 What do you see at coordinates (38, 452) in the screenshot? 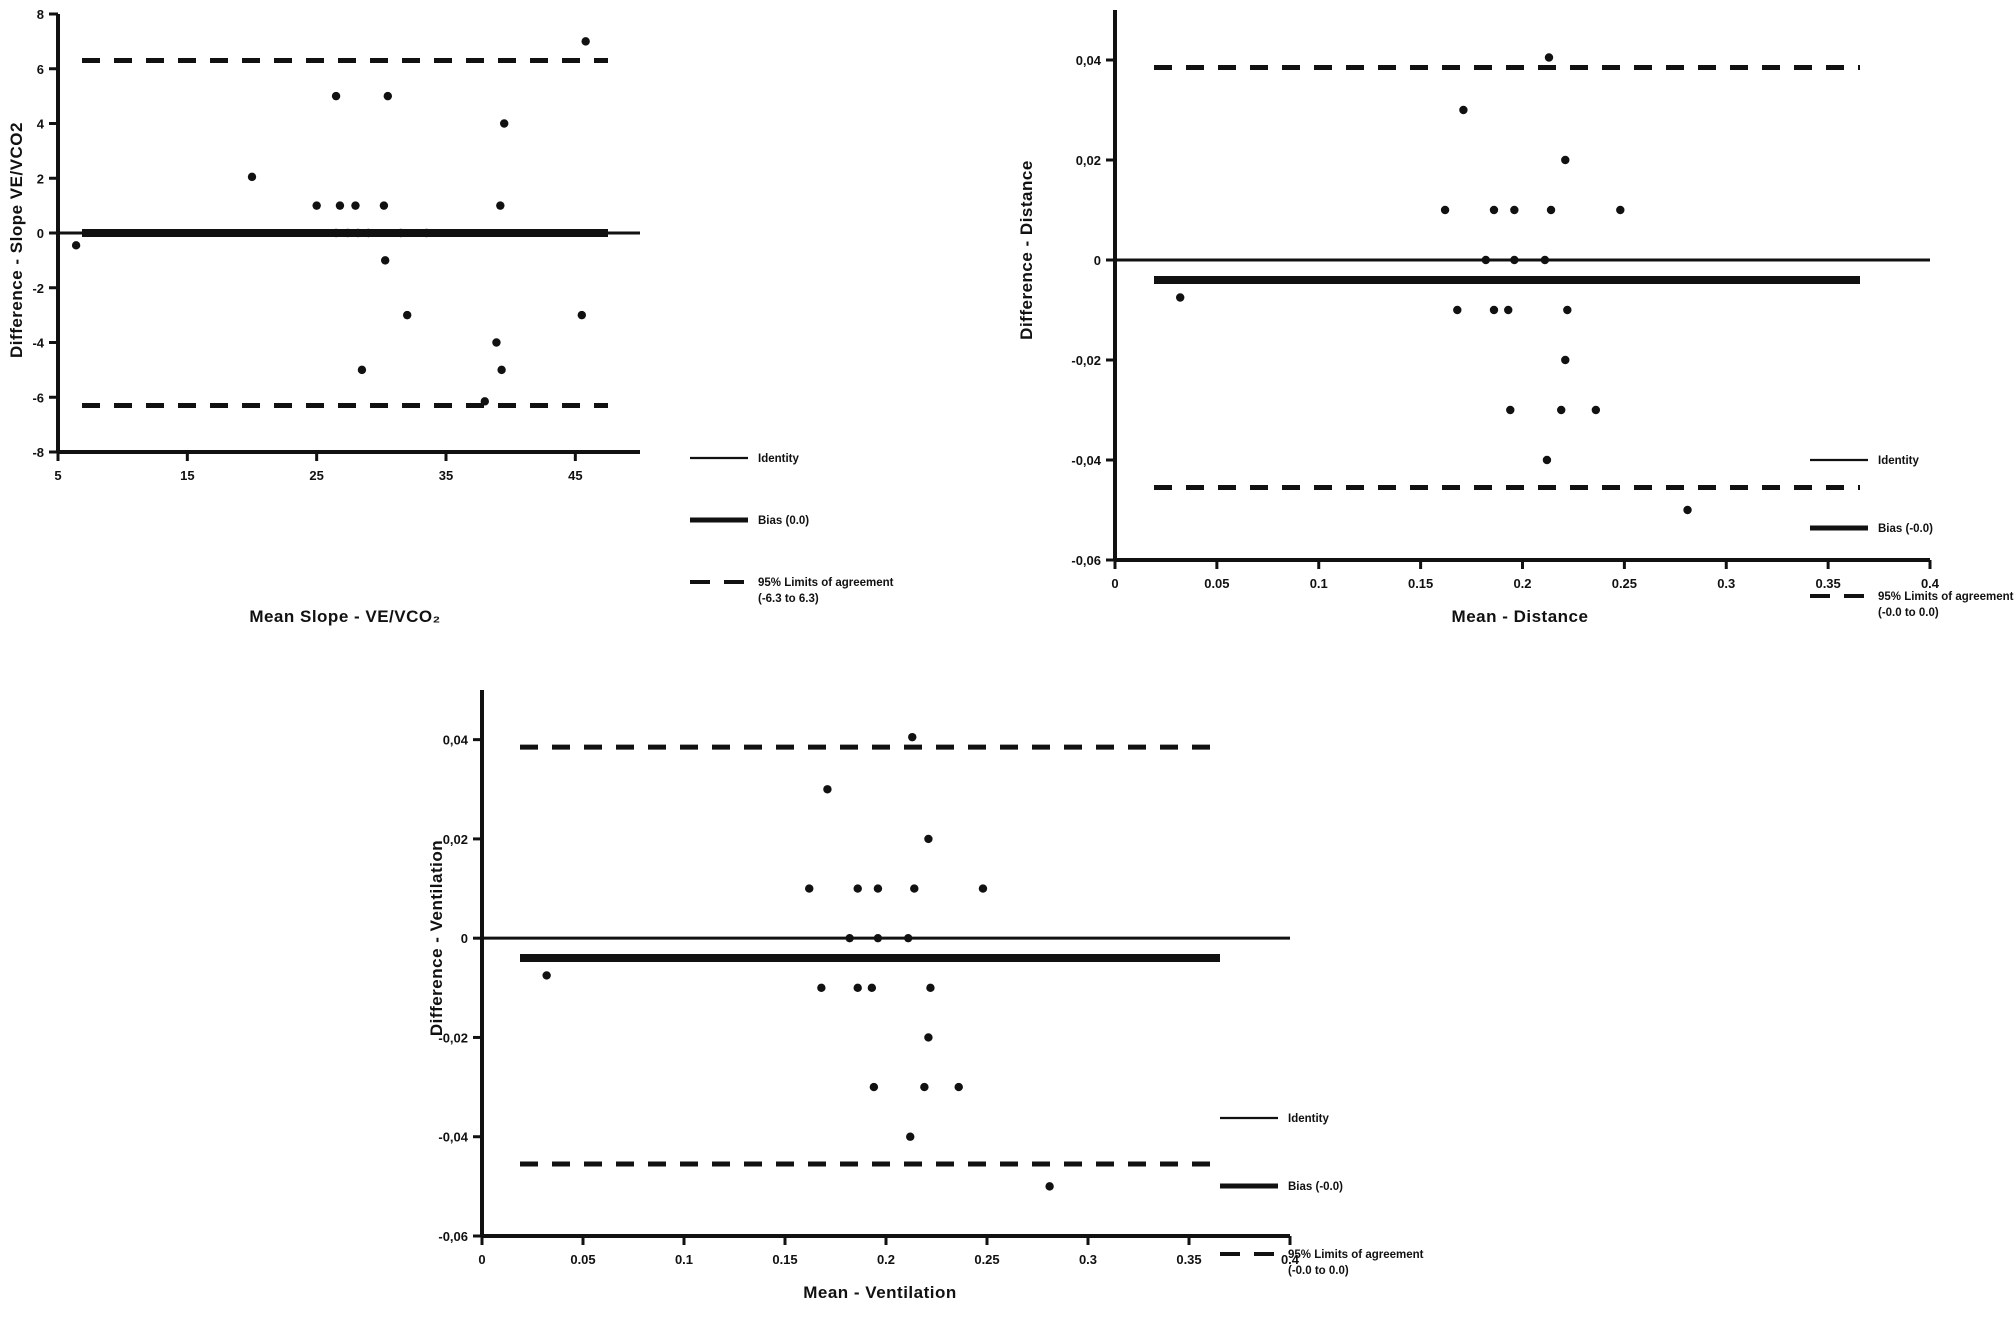
I see `y-tick-label: -8` at bounding box center [38, 452].